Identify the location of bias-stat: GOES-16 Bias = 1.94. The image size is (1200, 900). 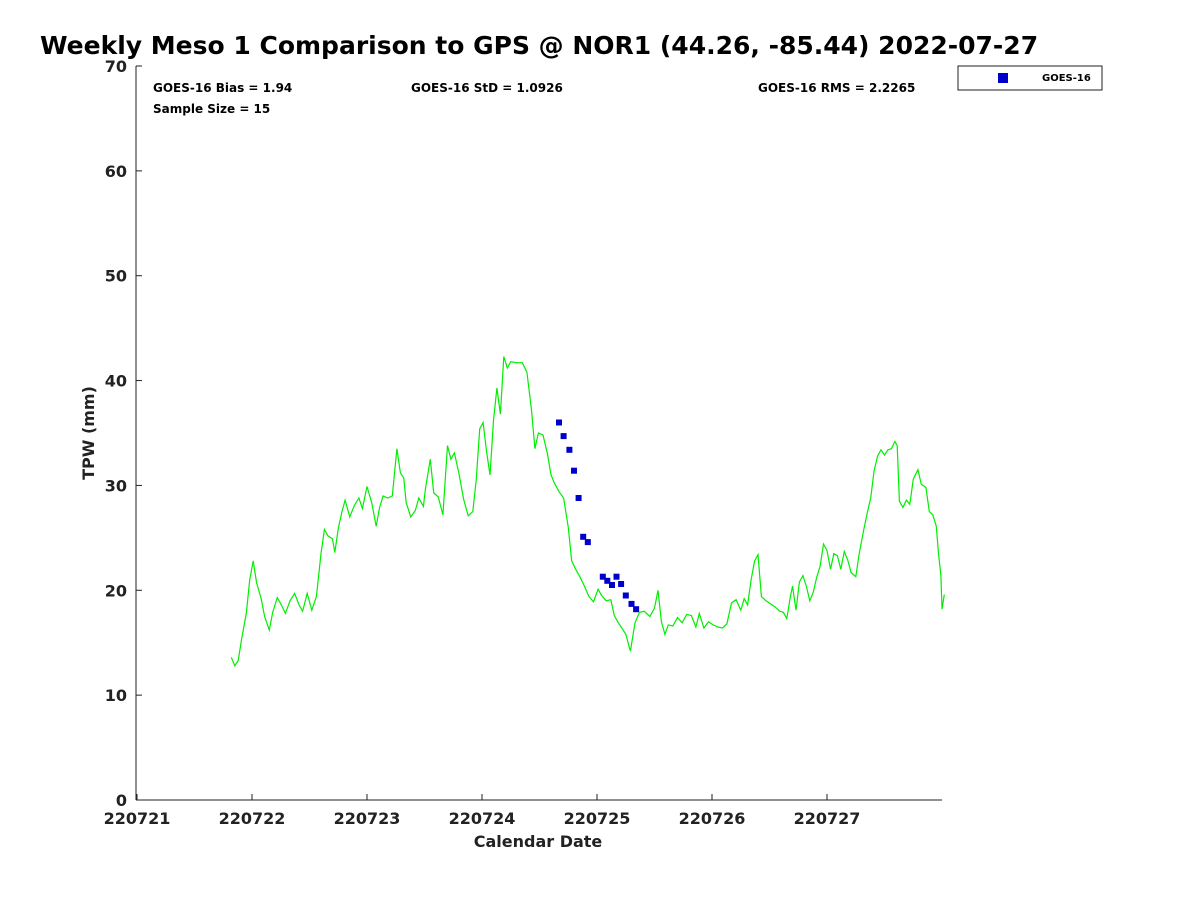
(222, 88).